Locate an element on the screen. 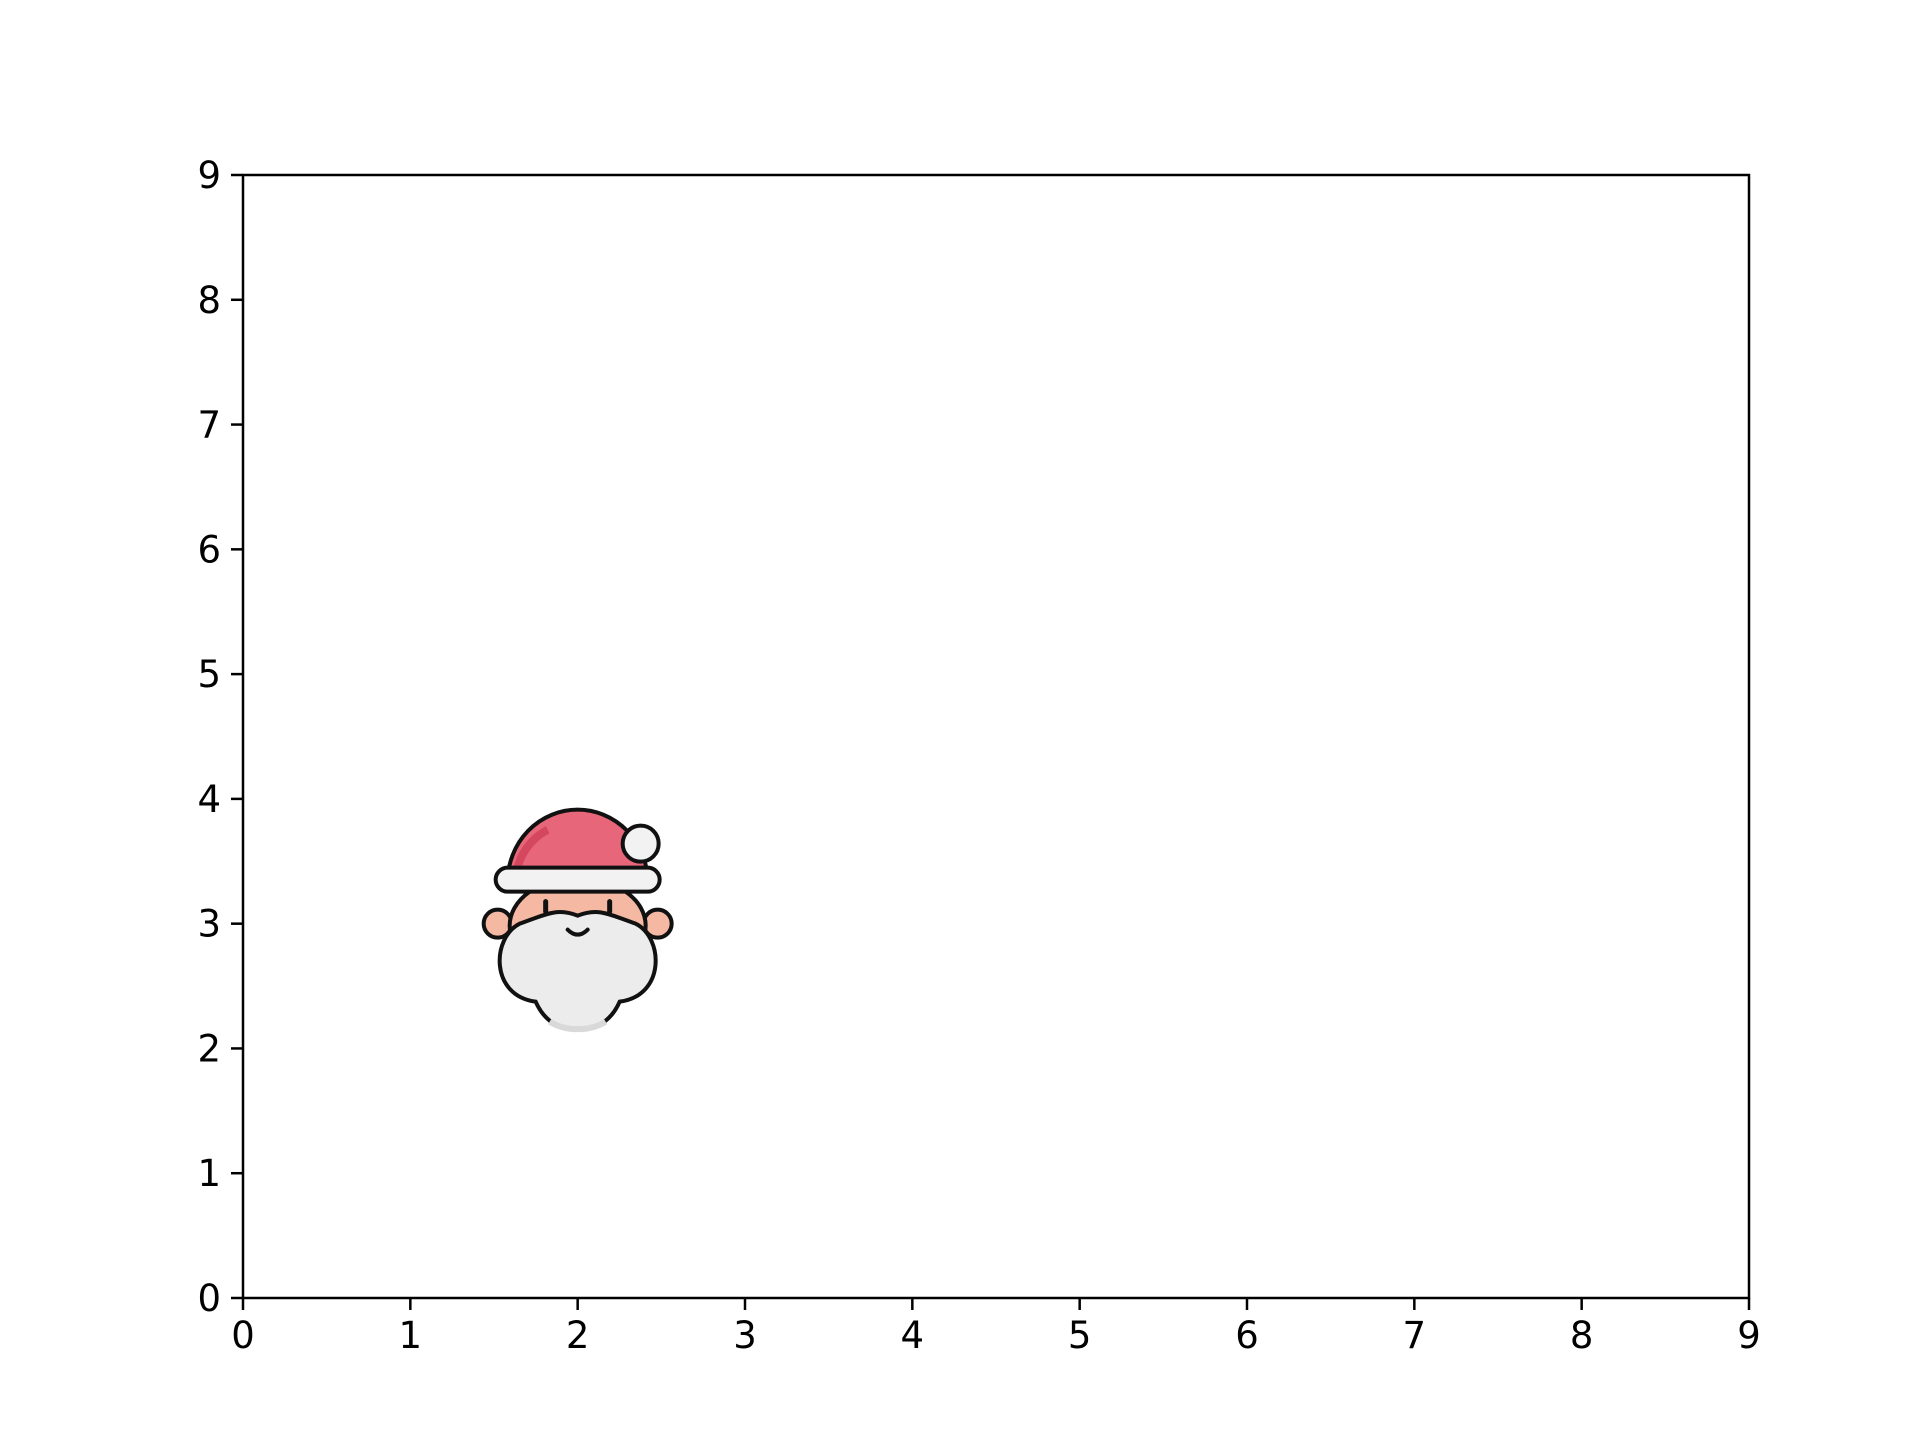 The height and width of the screenshot is (1440, 1920). y-tick-label: 2 is located at coordinates (209, 1048).